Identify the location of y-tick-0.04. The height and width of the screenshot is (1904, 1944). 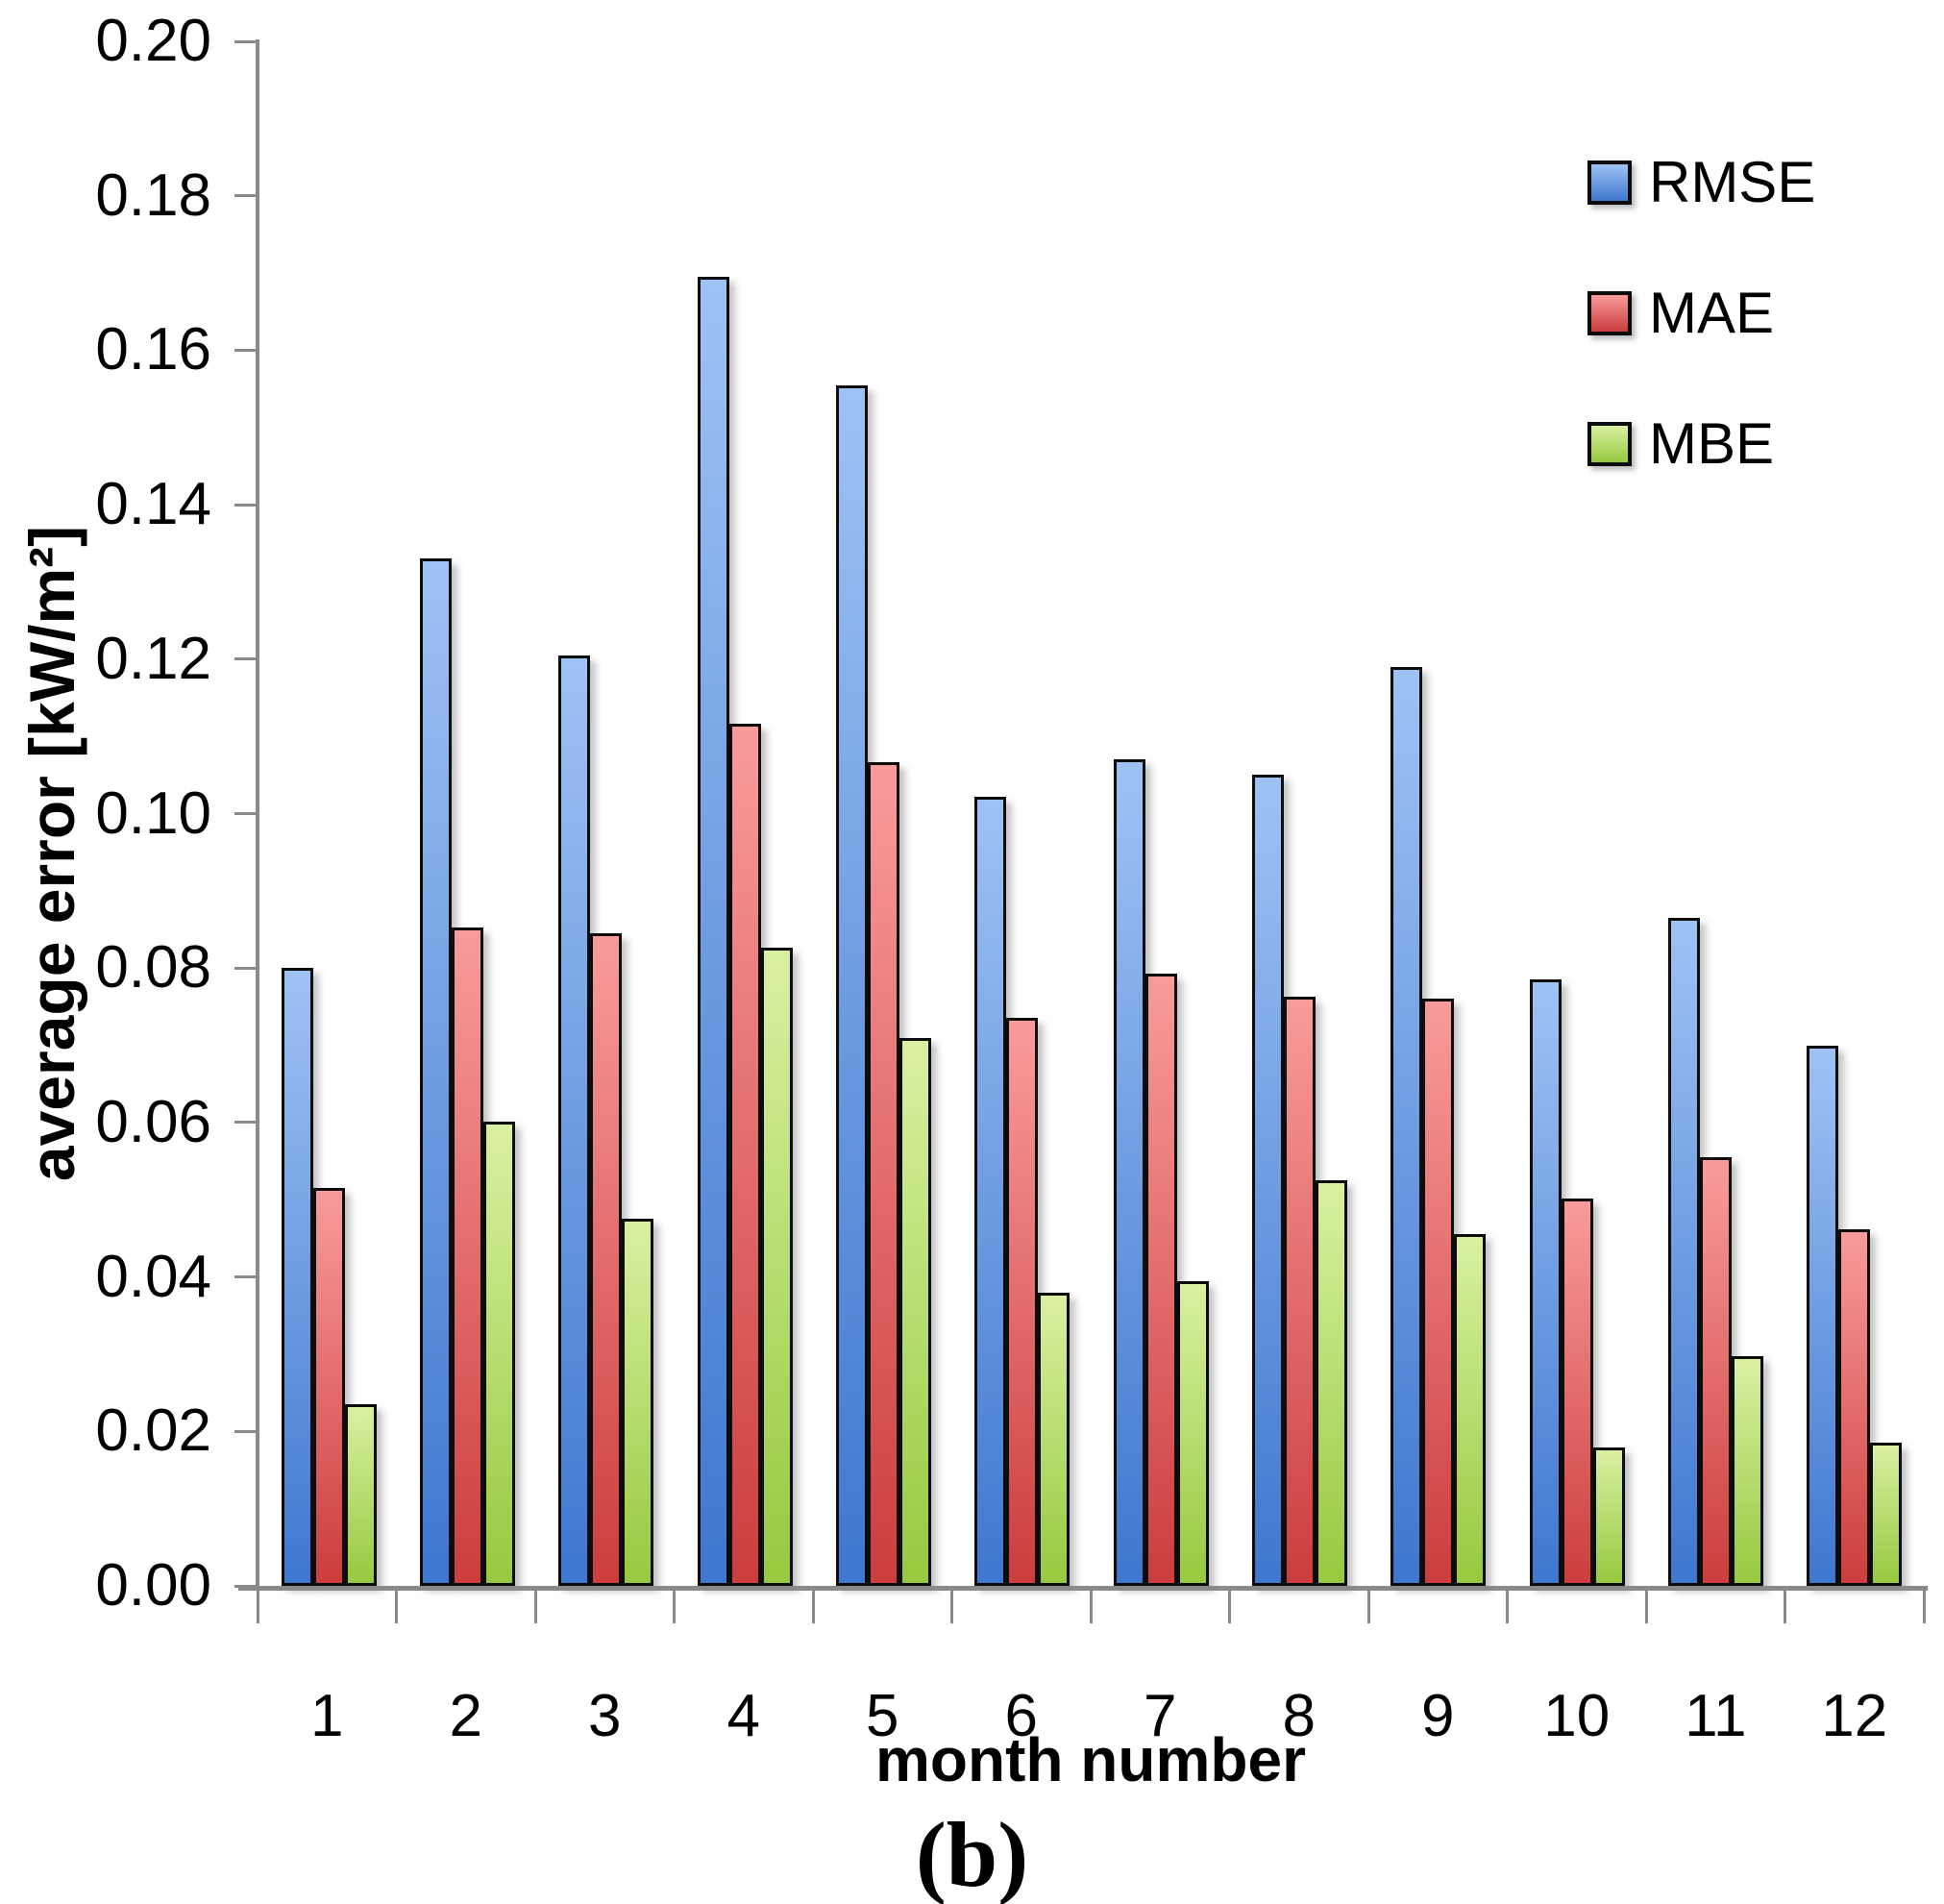
(245, 1277).